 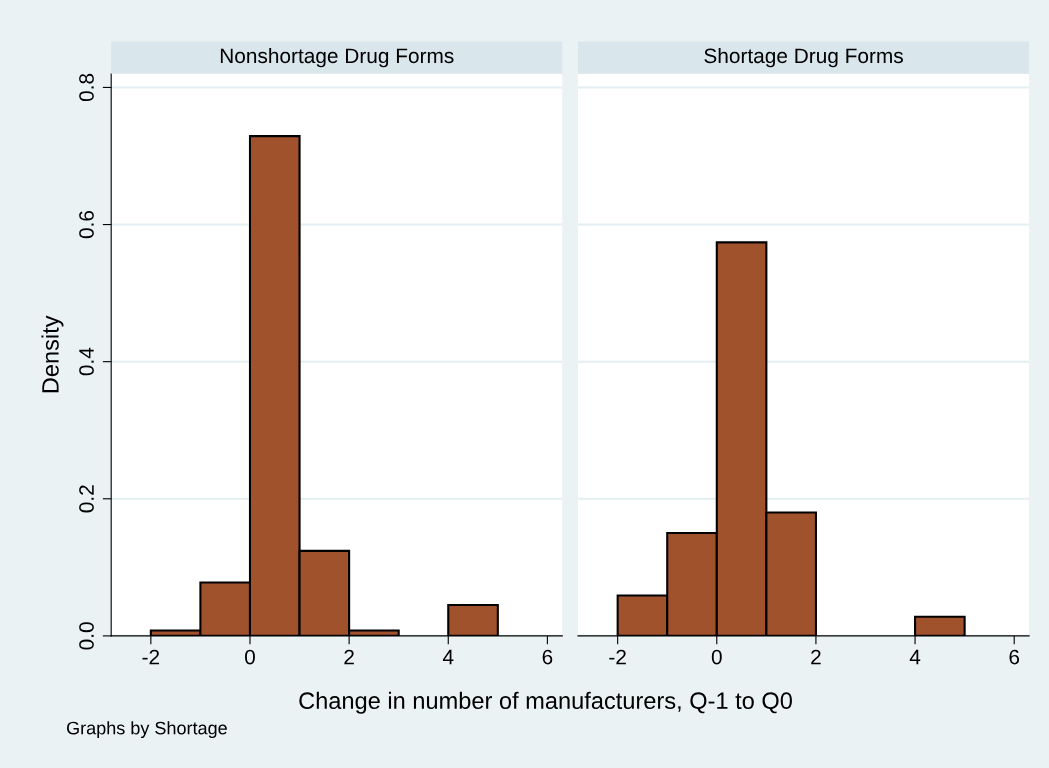 What do you see at coordinates (86, 499) in the screenshot?
I see `y-tick-label: 0.2` at bounding box center [86, 499].